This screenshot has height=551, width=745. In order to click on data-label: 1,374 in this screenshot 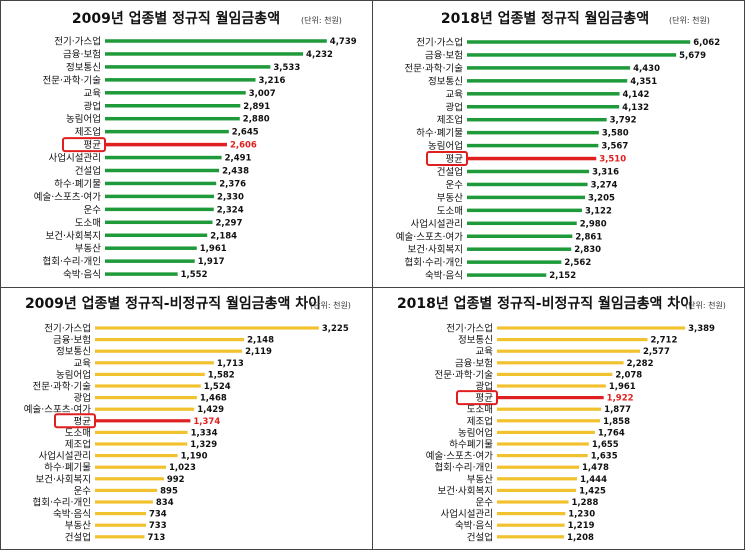, I will do `click(206, 422)`.